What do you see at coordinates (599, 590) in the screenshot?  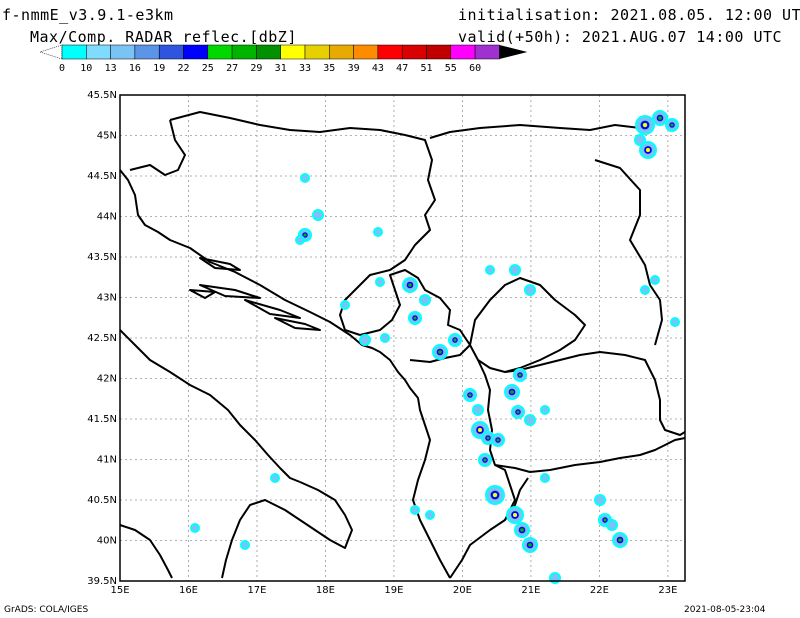 I see `lon-label: 22E` at bounding box center [599, 590].